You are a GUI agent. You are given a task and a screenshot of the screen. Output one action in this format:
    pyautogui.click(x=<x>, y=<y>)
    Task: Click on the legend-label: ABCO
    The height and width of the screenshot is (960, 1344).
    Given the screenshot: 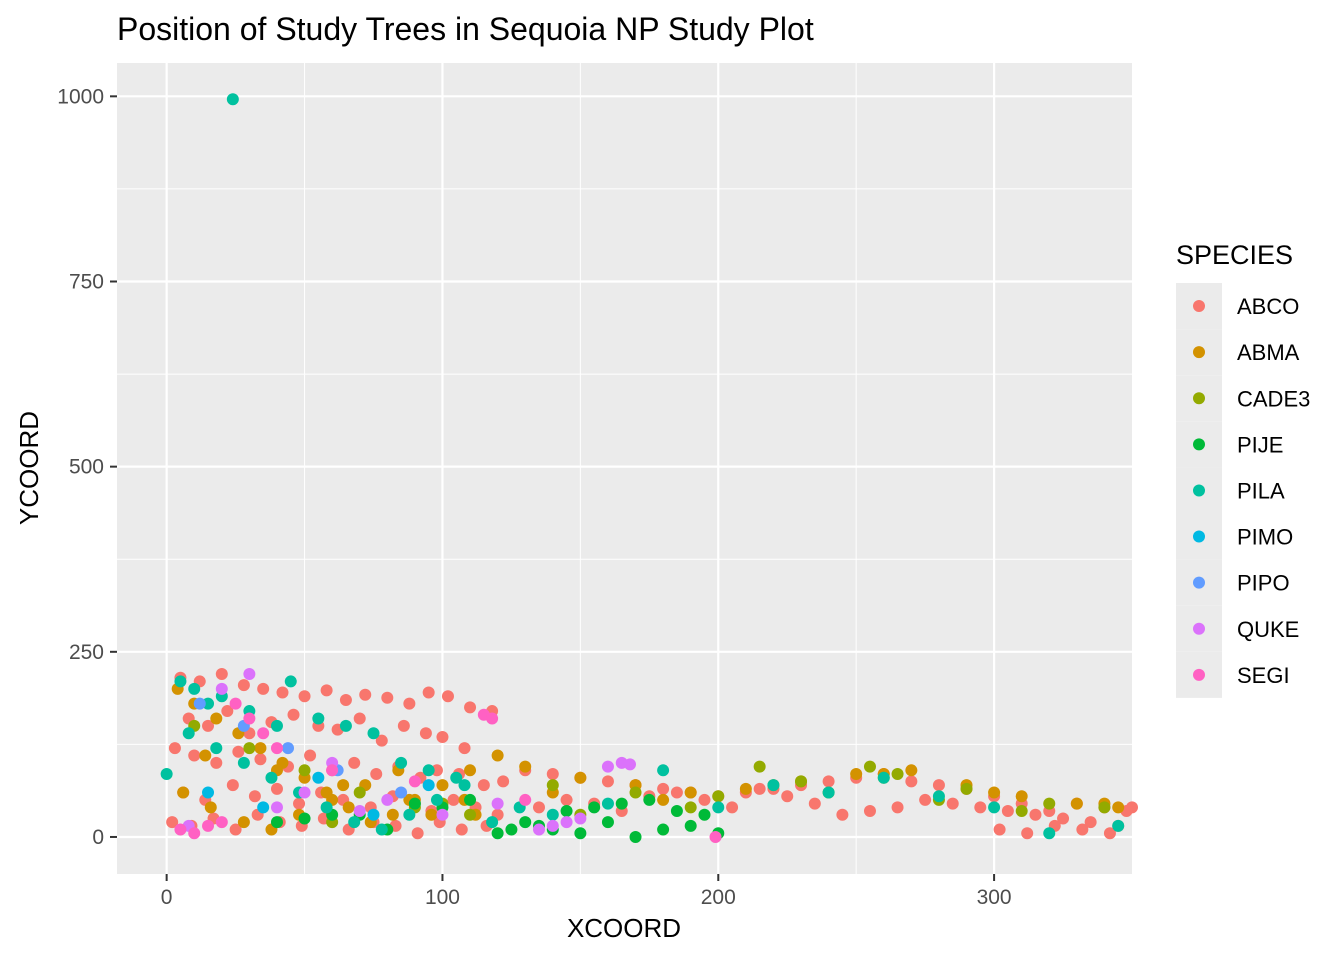 What is the action you would take?
    pyautogui.click(x=1268, y=306)
    